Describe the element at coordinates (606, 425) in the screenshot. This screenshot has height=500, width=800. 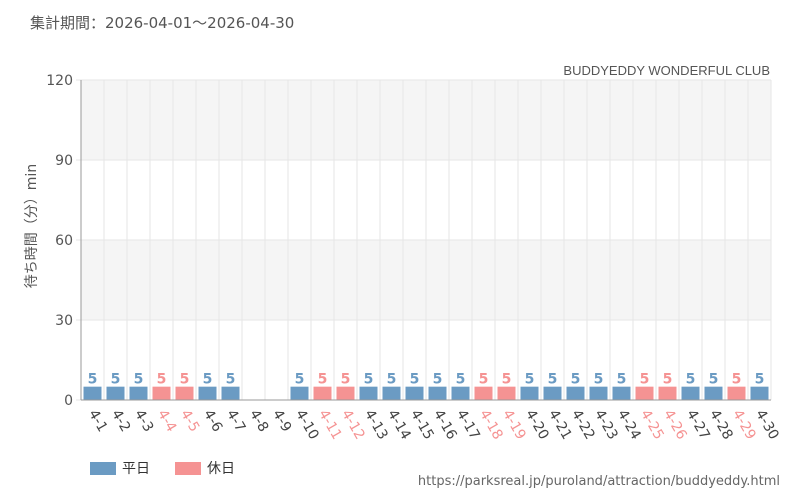
I see `x-tick-label: 4-23` at that location.